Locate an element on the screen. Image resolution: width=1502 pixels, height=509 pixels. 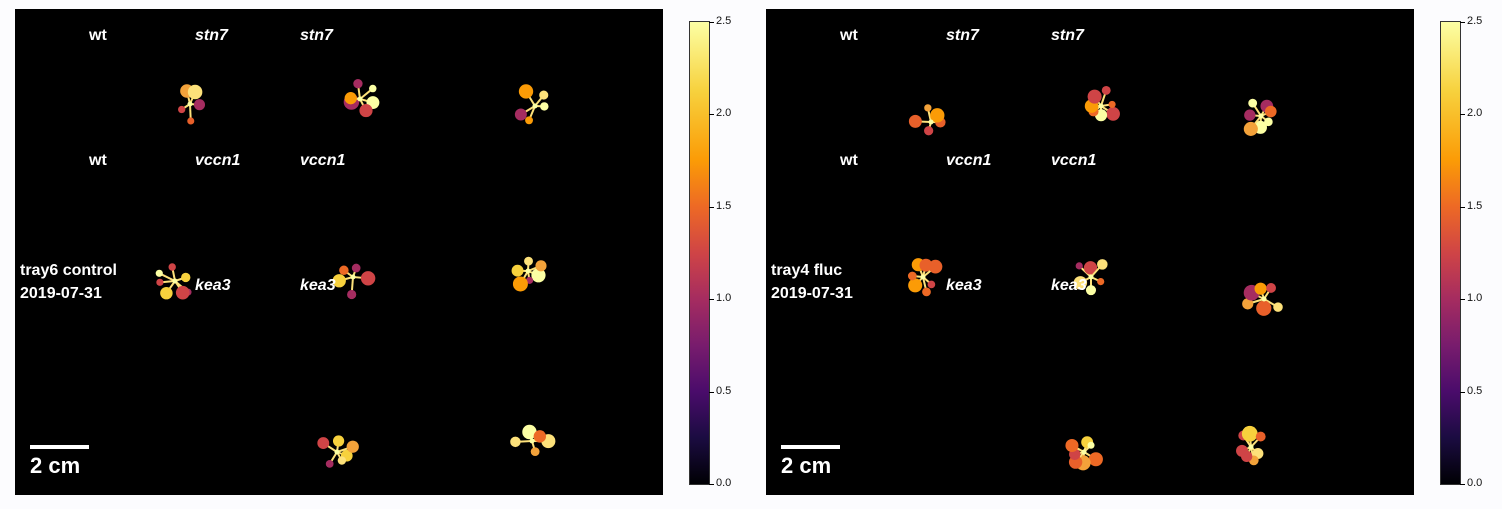
tray-info: tray6 control 2019-07-31 is located at coordinates (68, 282).